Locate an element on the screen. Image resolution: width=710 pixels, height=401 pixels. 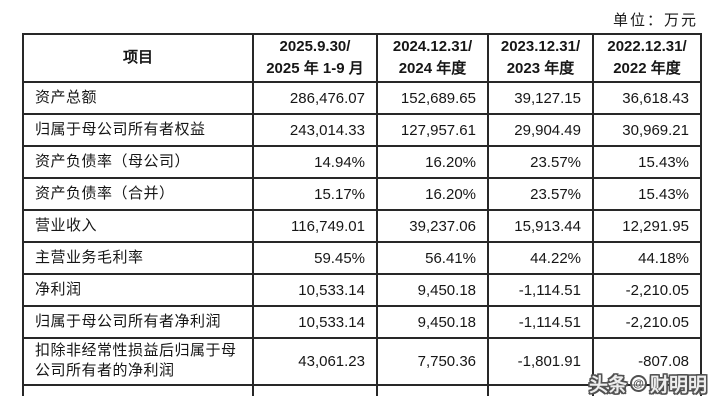
header-period-2022: 2022.12.31/ 2022 年度 is located at coordinates (647, 58).